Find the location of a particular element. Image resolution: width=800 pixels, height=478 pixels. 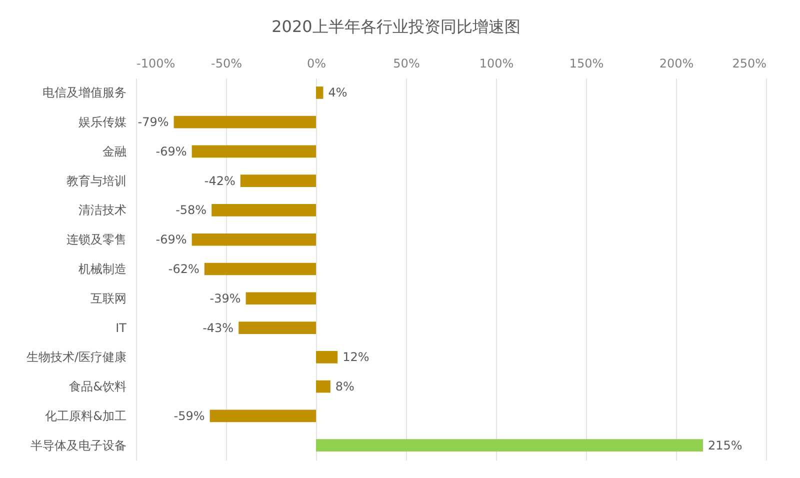

x-tick-label: 50% is located at coordinates (406, 63).